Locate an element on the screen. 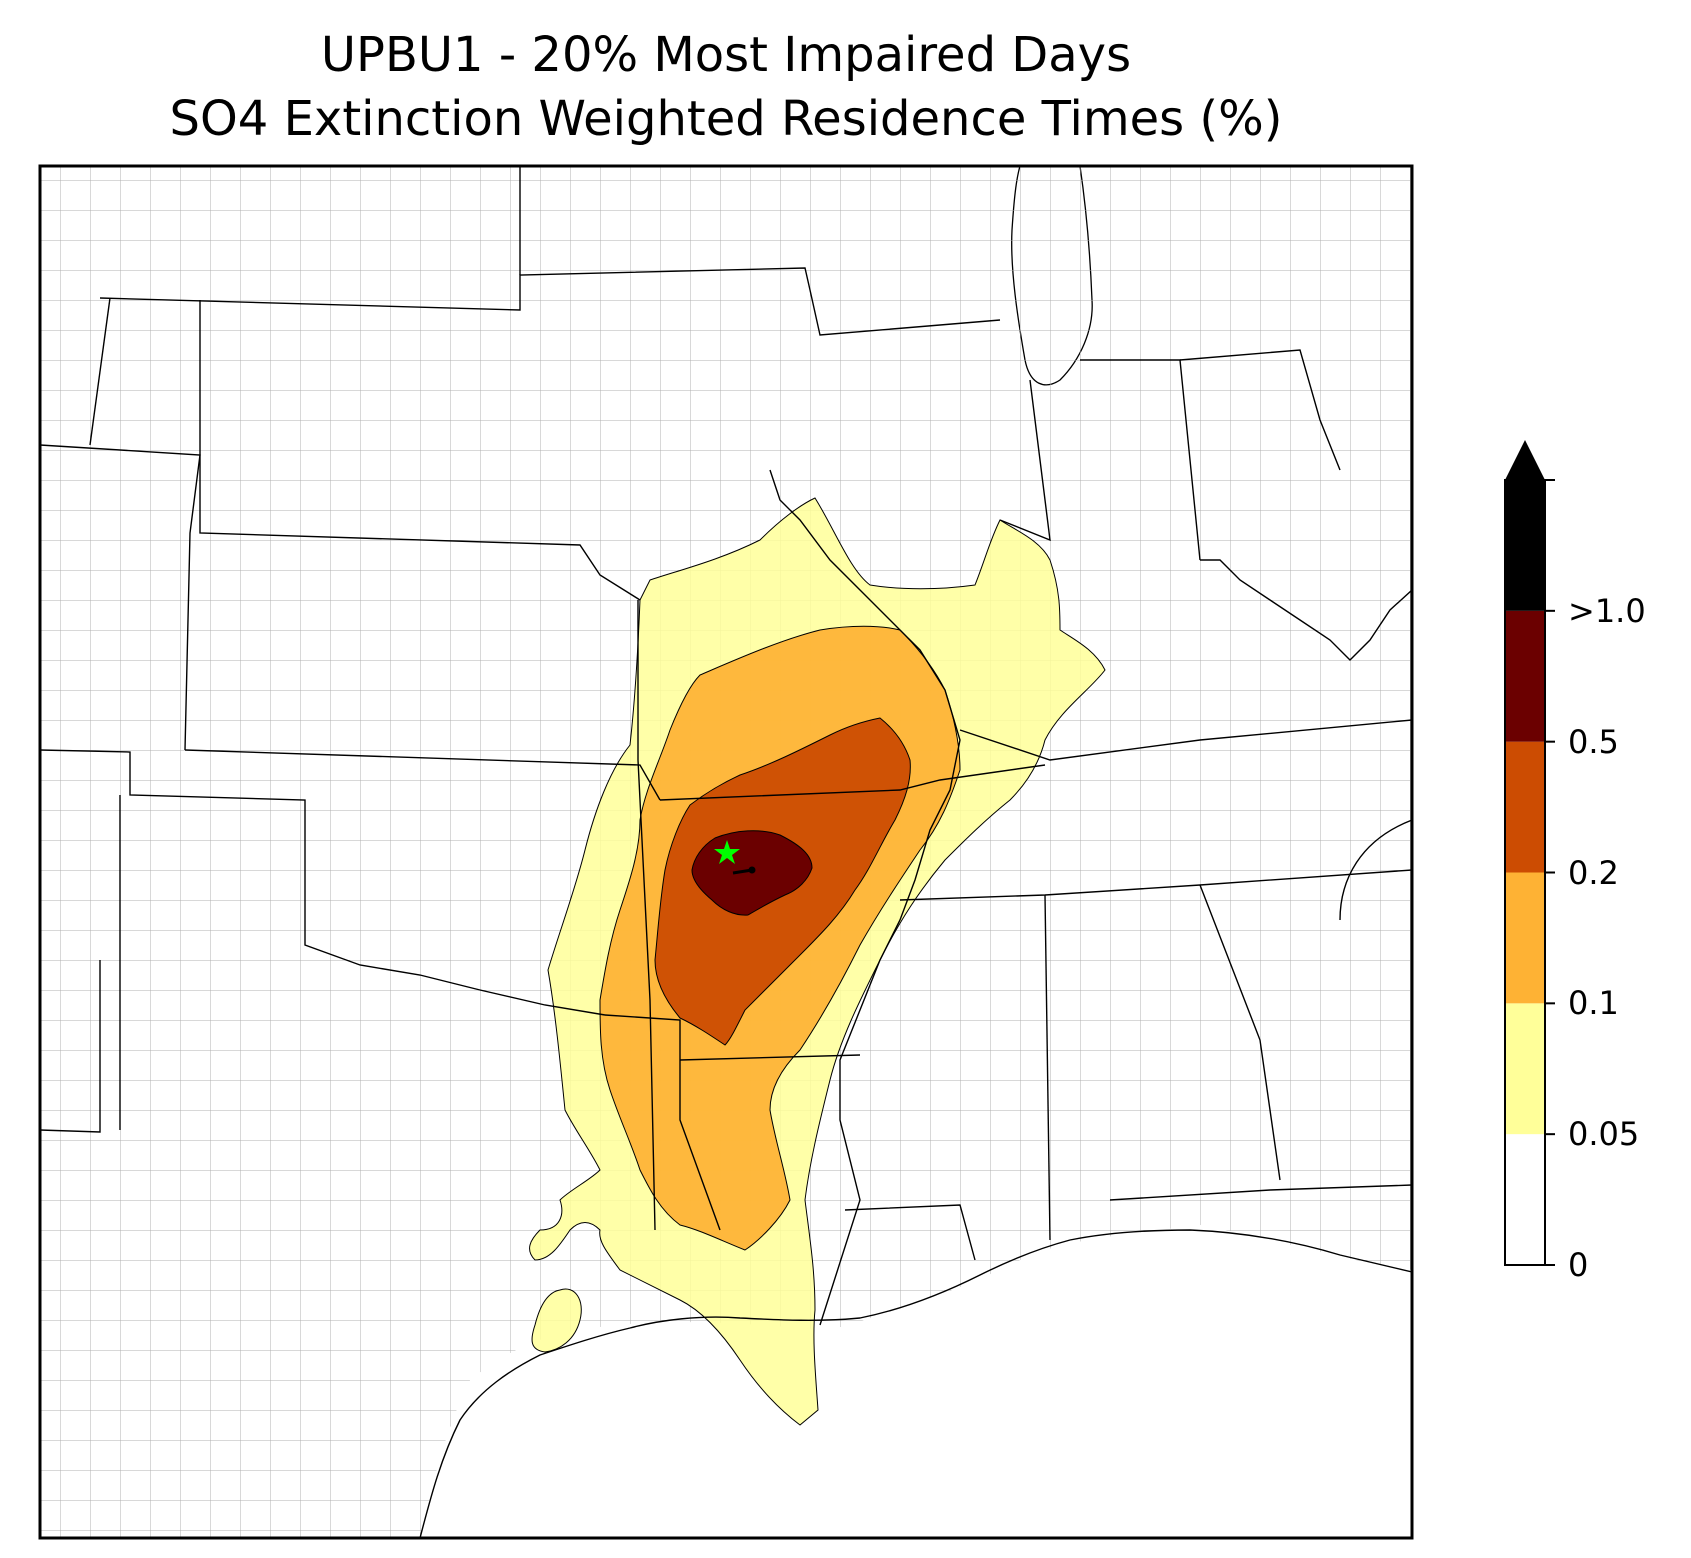 Image resolution: width=1691 pixels, height=1558 pixels. contour-0-05-island is located at coordinates (556, 1320).